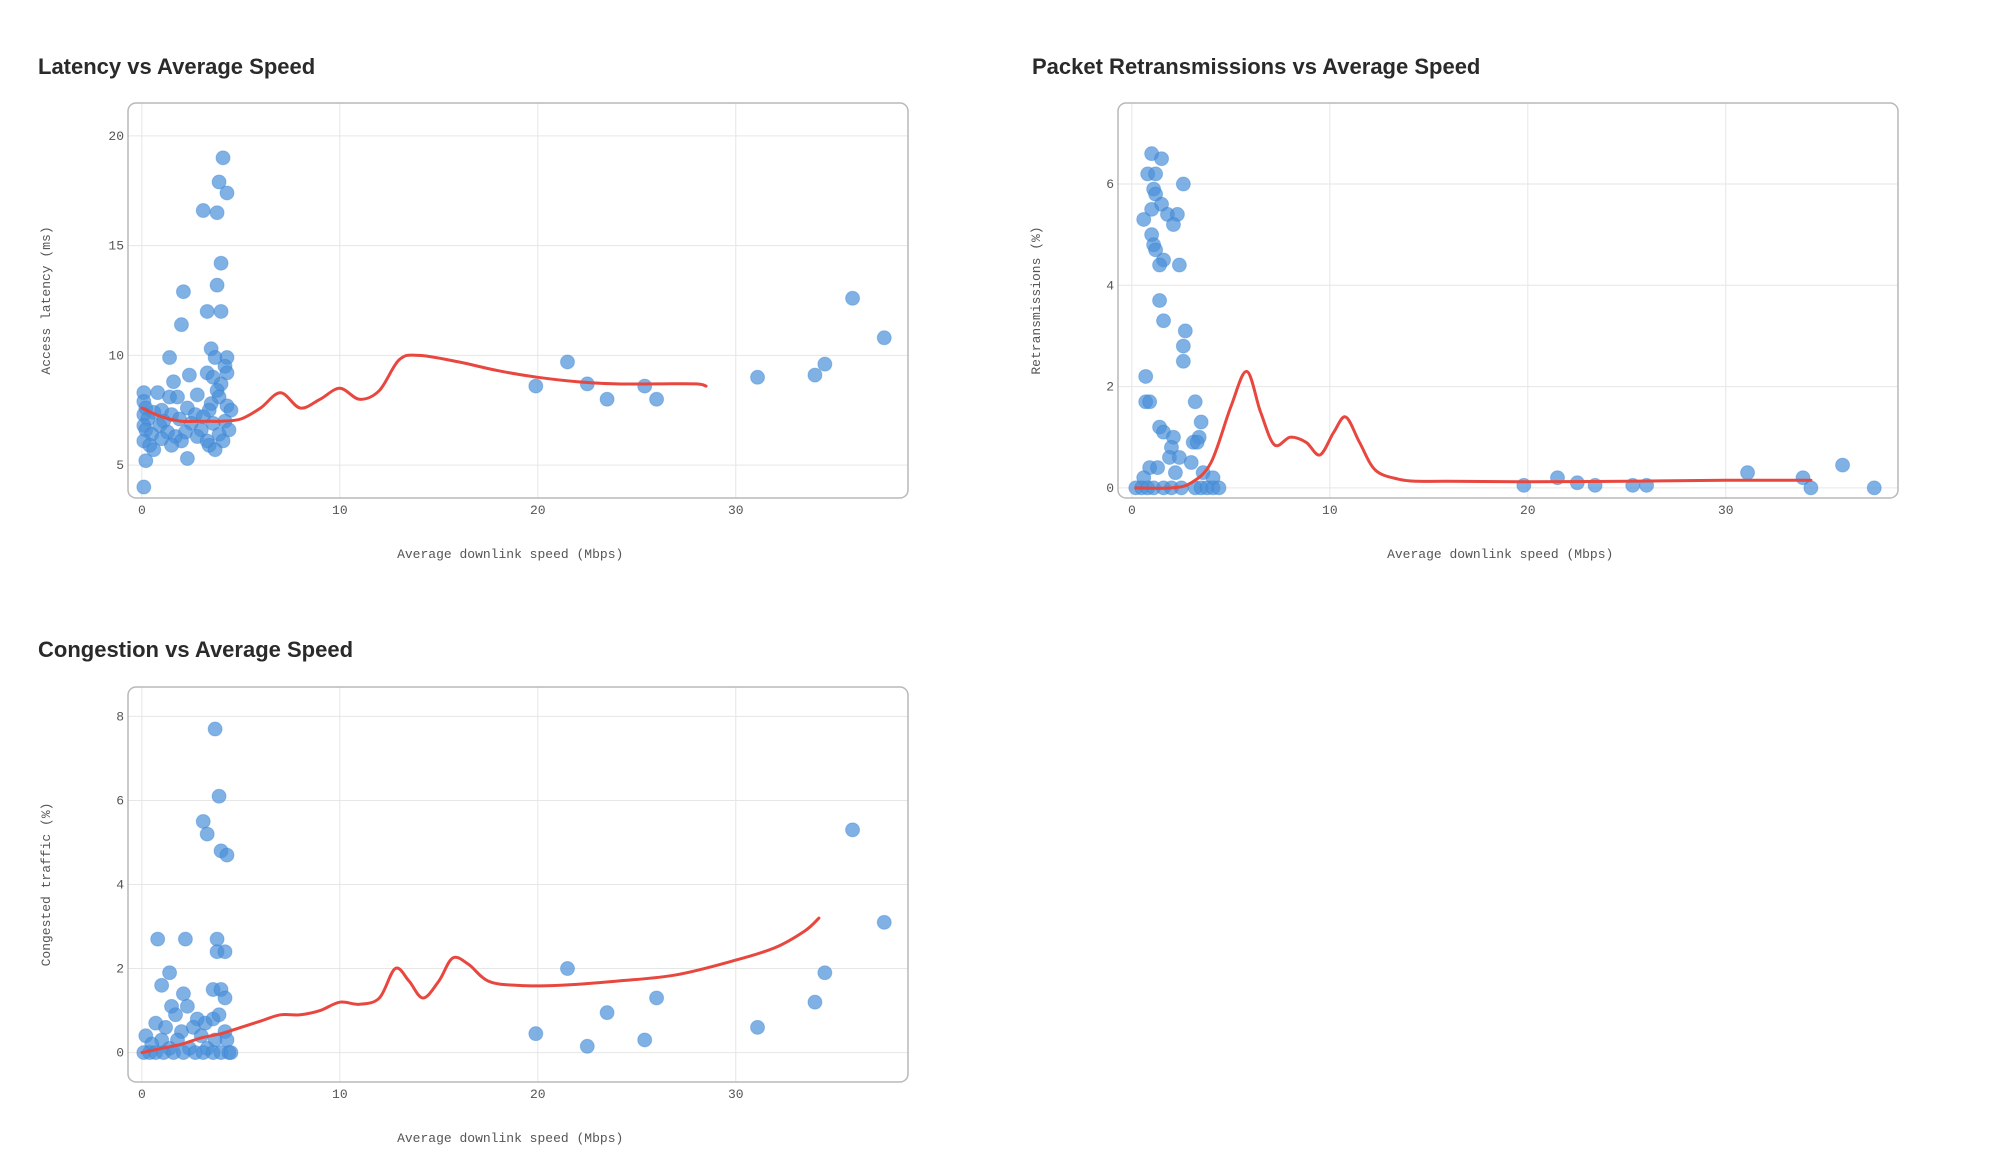 This screenshot has width=2000, height=1168. I want to click on trend-line, so click(480, 985).